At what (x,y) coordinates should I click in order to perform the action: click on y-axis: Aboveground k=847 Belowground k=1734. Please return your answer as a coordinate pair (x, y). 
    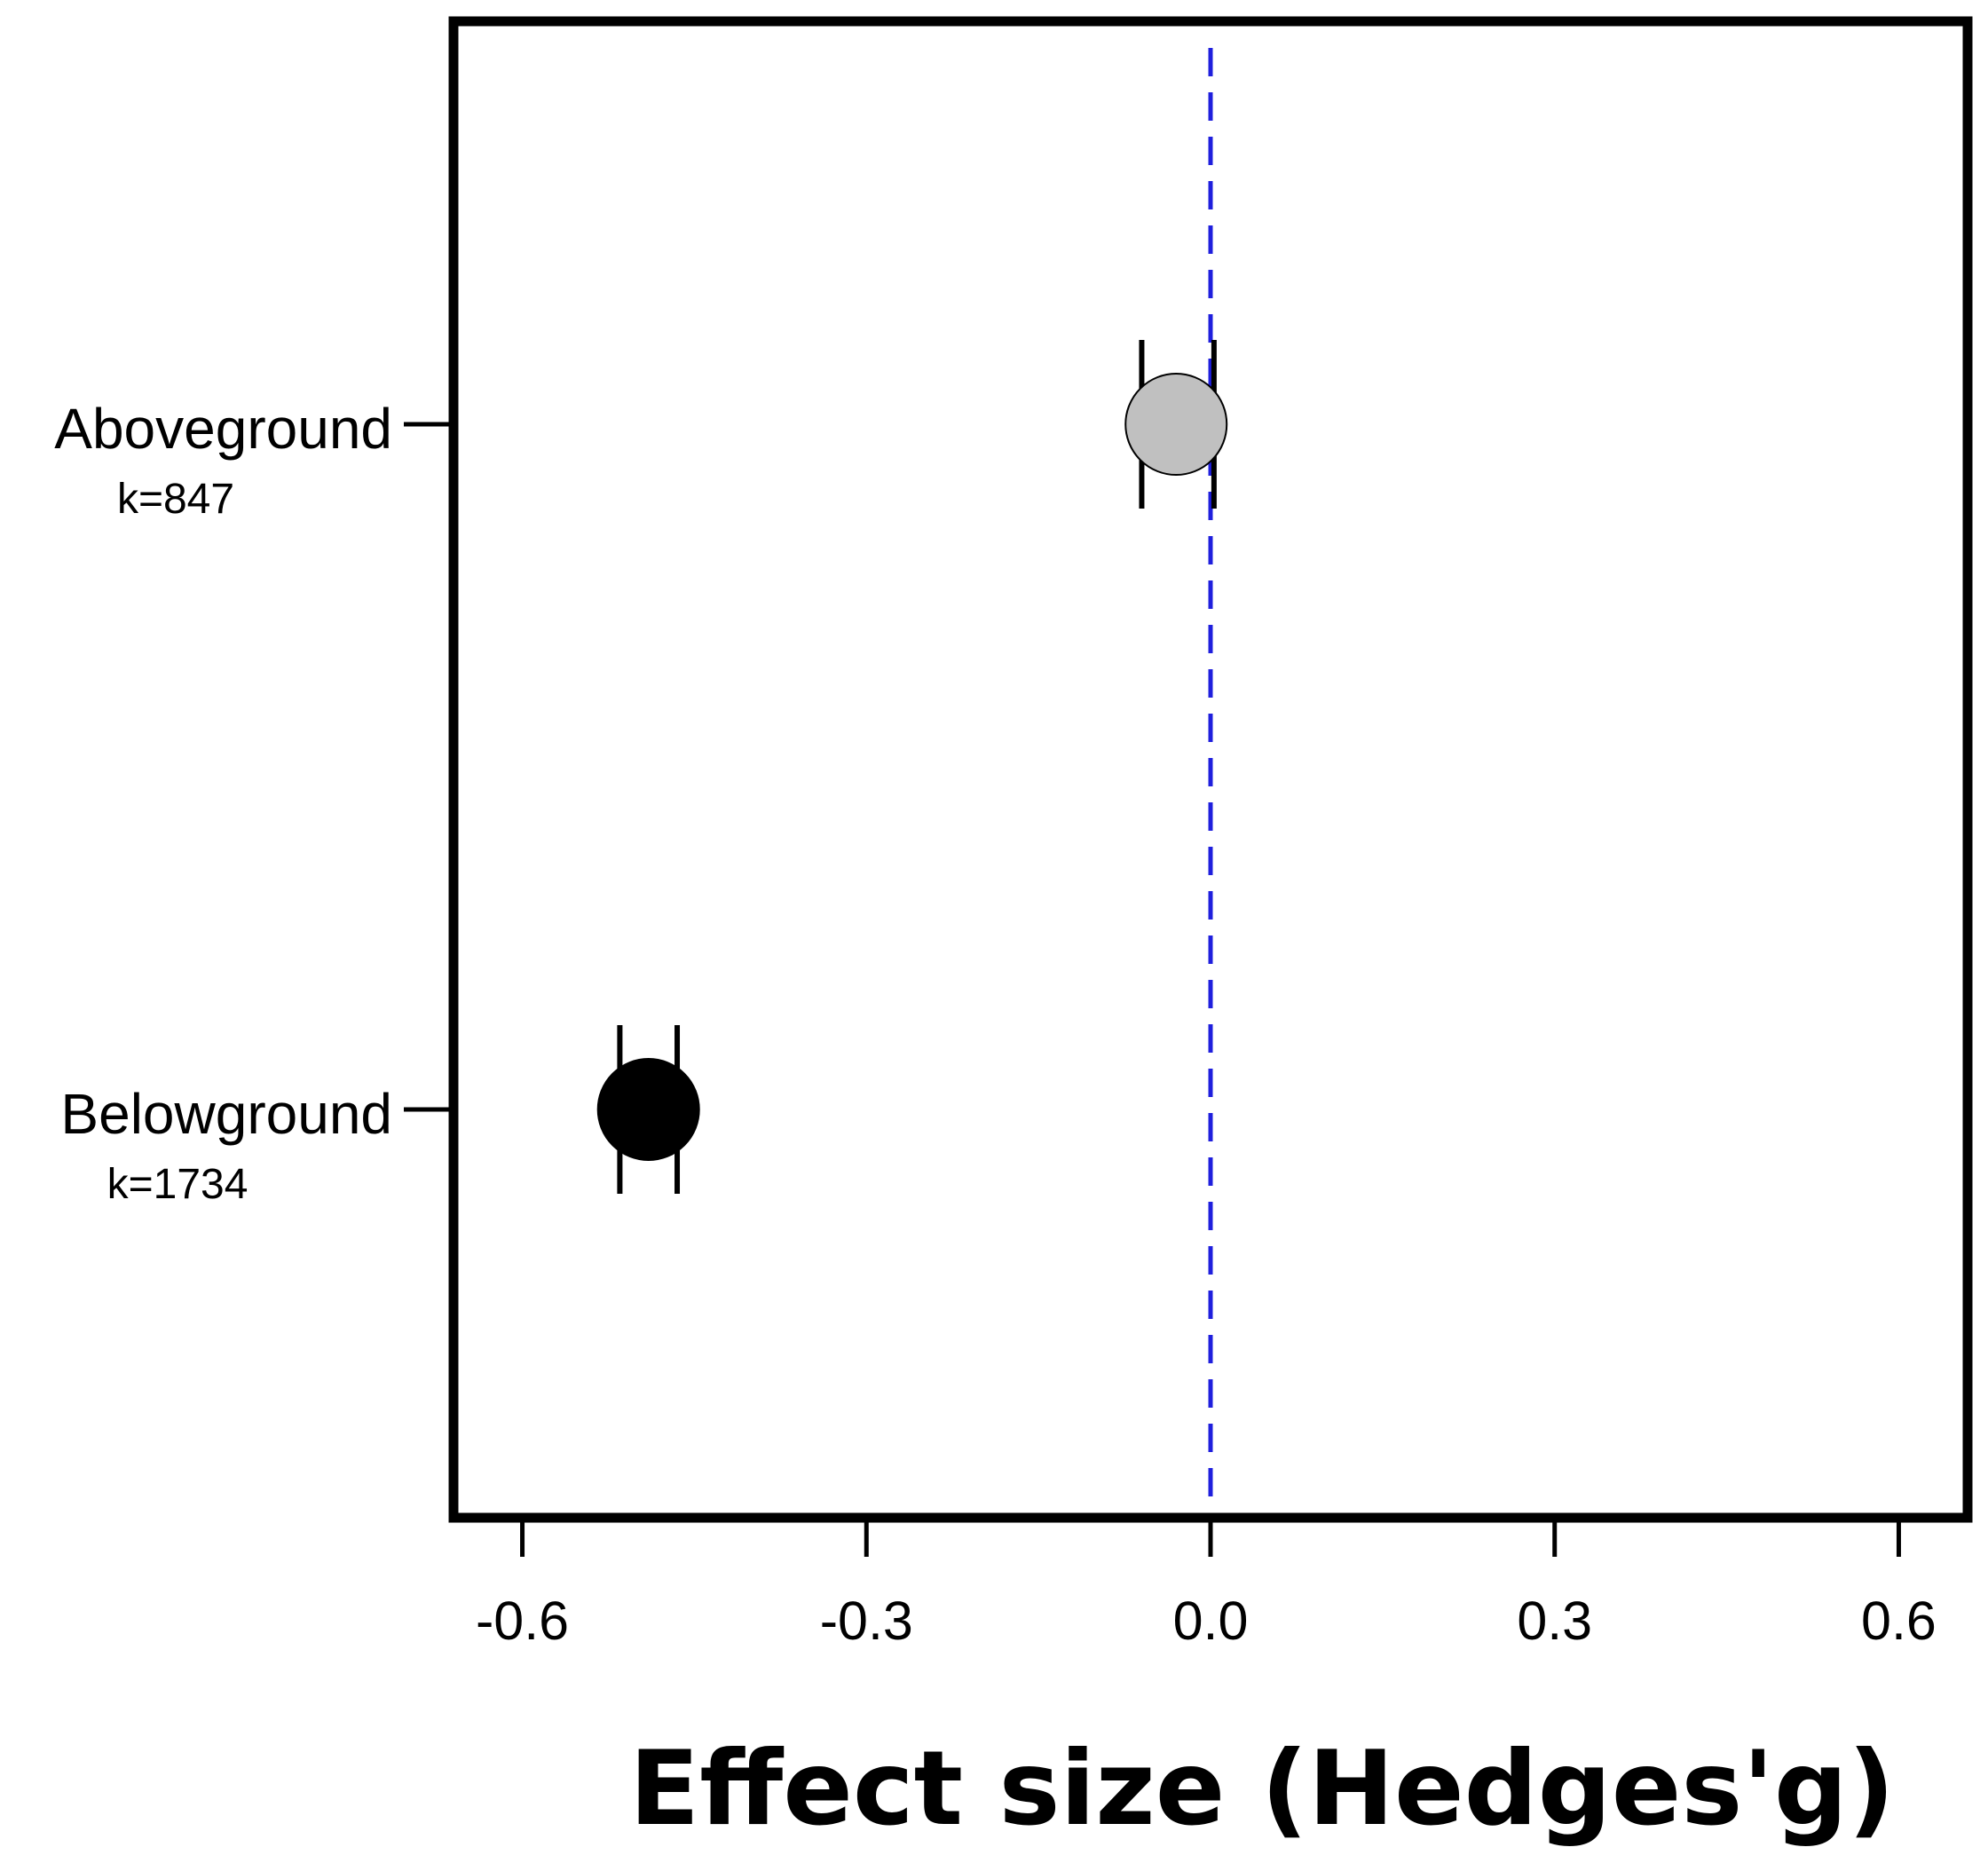
    Looking at the image, I should click on (254, 802).